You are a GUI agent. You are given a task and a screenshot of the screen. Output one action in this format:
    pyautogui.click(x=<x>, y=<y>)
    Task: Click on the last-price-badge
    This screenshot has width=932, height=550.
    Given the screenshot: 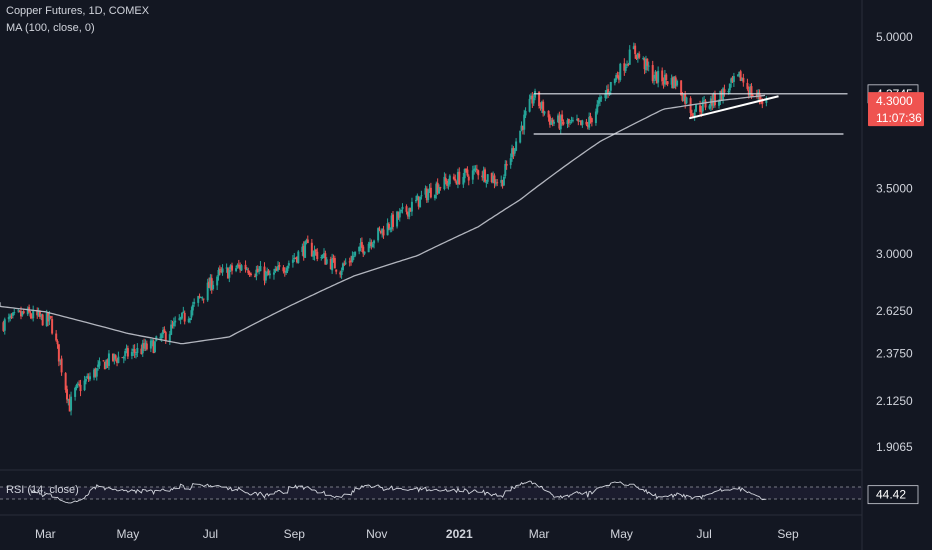 What is the action you would take?
    pyautogui.click(x=896, y=109)
    